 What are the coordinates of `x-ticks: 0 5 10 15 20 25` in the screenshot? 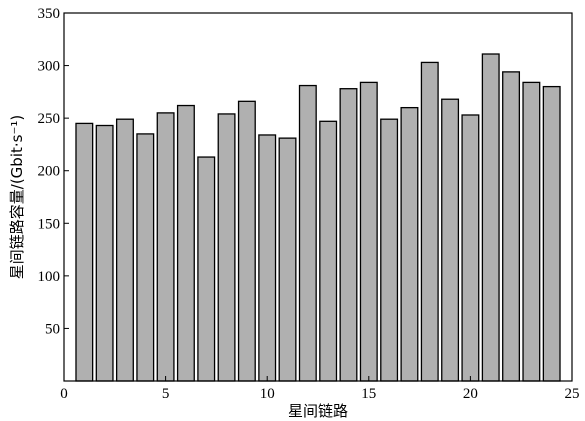 It's located at (320, 389).